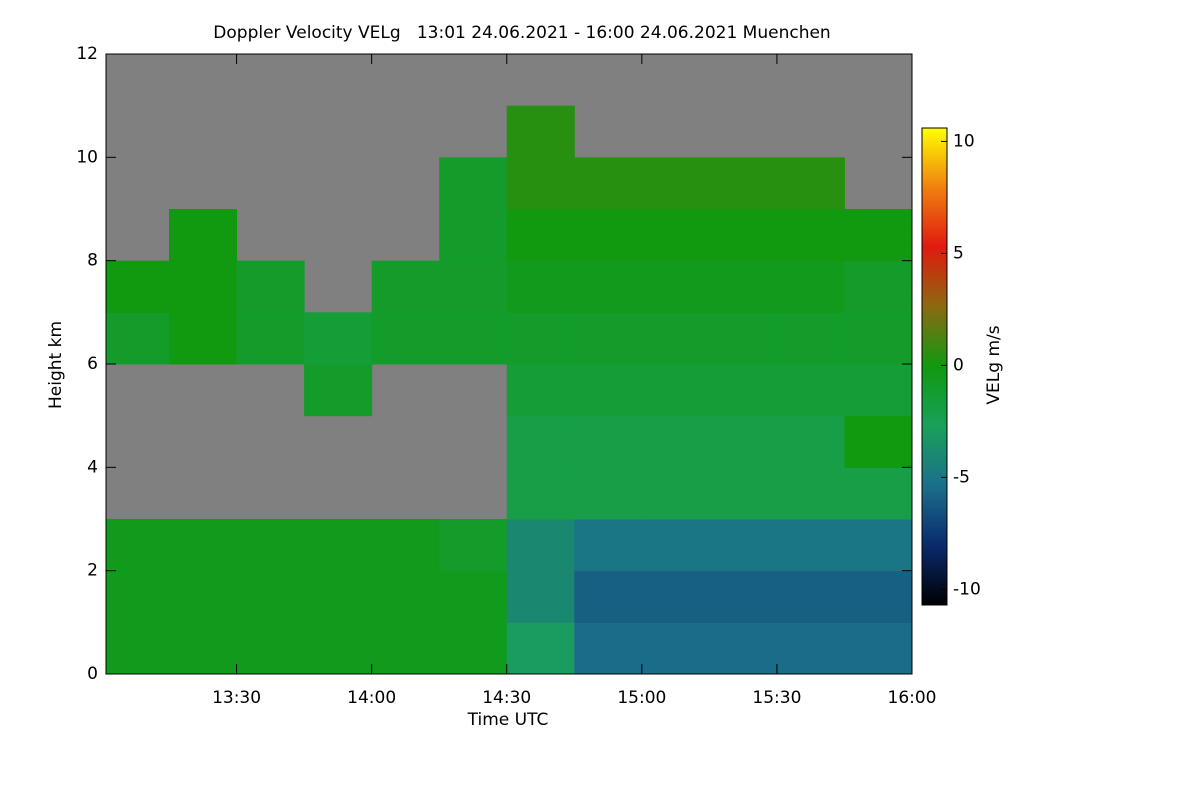 This screenshot has width=1200, height=800. I want to click on y-tick-label: 6, so click(92, 364).